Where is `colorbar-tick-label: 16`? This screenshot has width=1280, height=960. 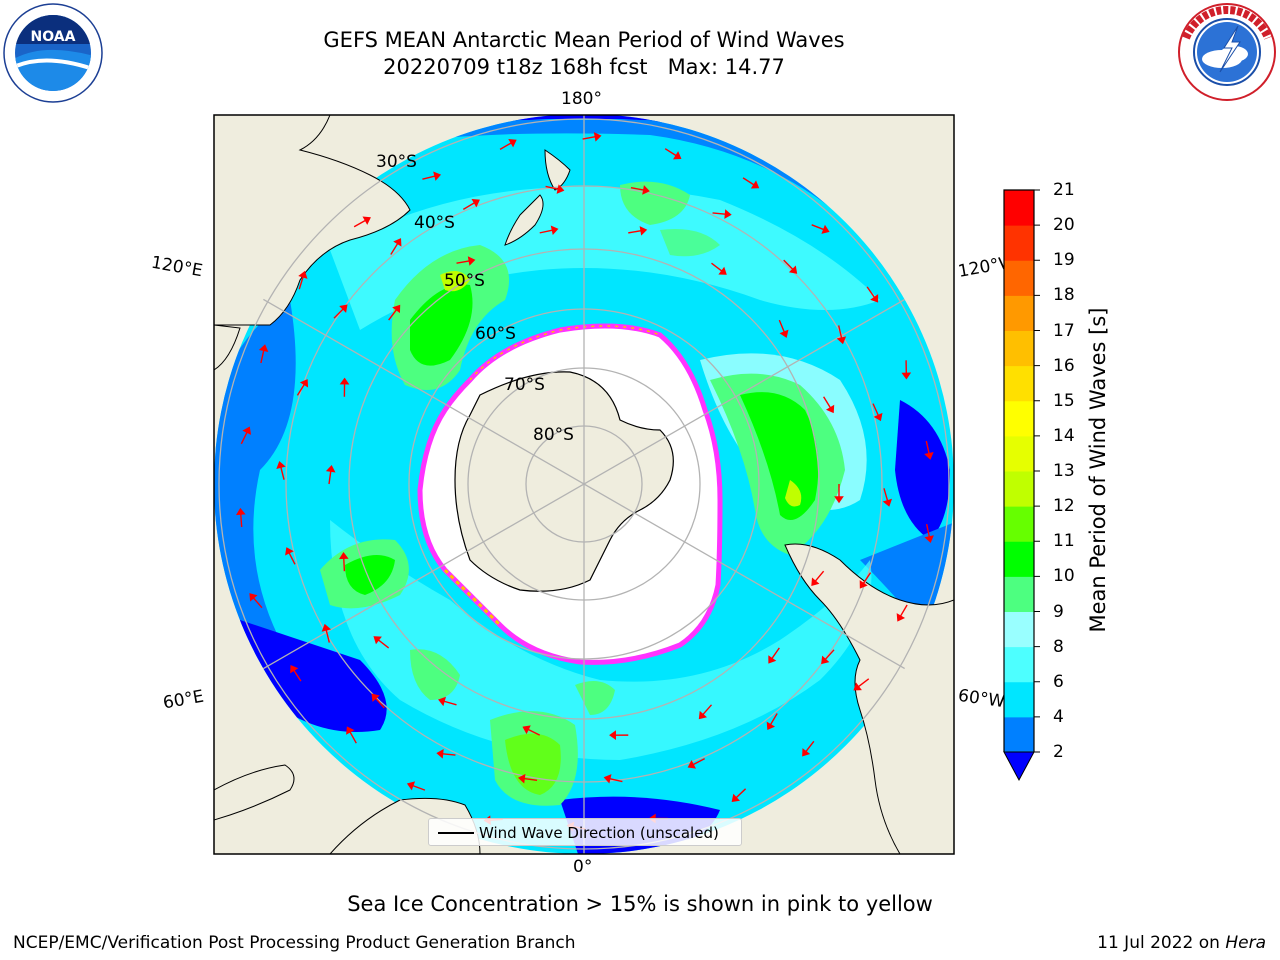
colorbar-tick-label: 16 is located at coordinates (1064, 365).